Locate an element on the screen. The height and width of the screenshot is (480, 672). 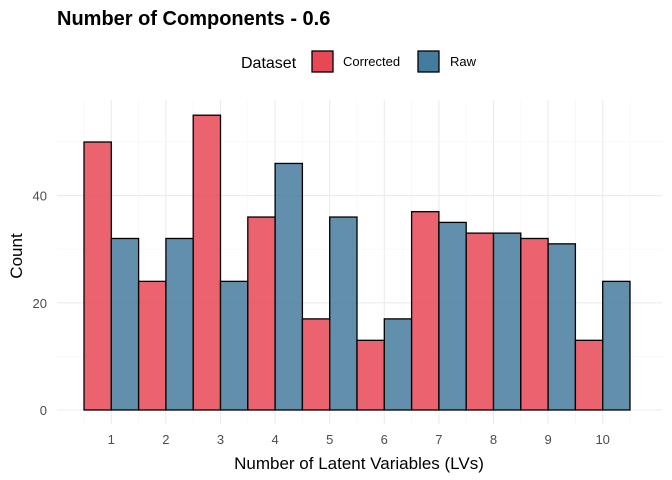
x-tick-label: 1 is located at coordinates (111, 439).